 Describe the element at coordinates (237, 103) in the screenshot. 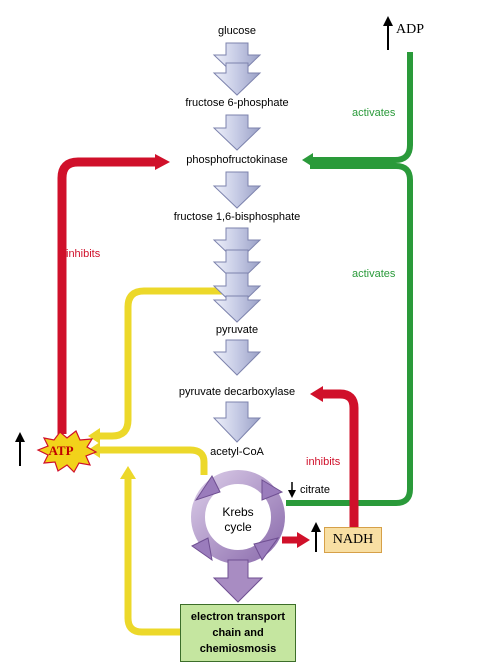

I see `node-fructose-6-phosphate: fructose 6-phosphate` at that location.